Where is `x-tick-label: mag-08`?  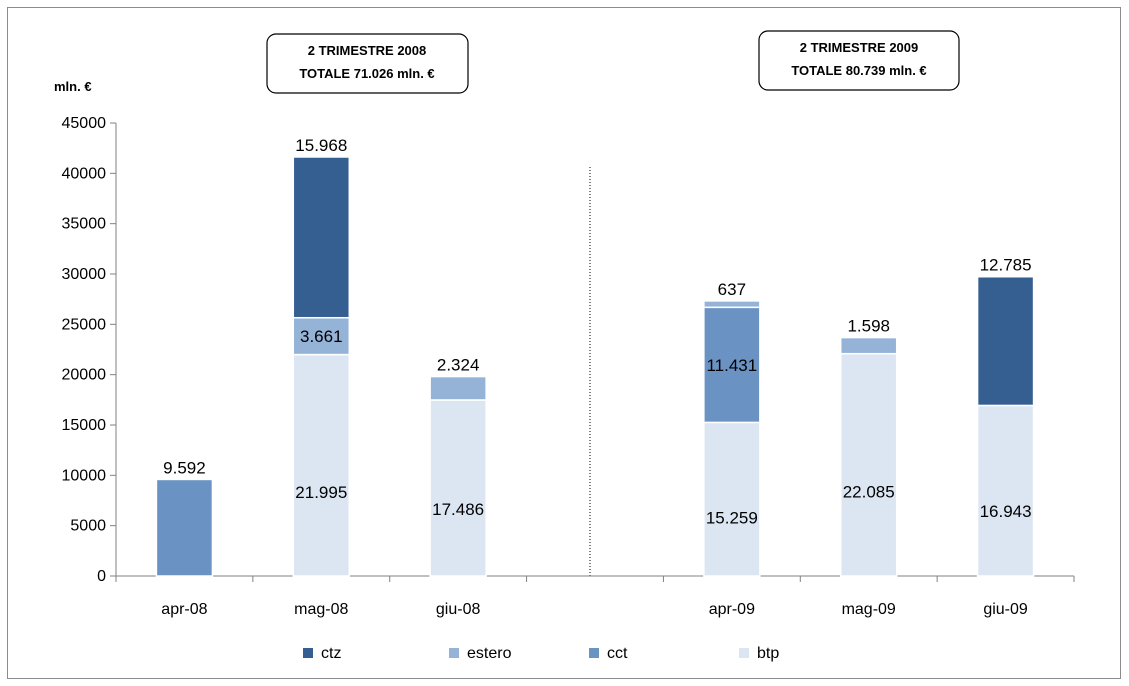
x-tick-label: mag-08 is located at coordinates (321, 609).